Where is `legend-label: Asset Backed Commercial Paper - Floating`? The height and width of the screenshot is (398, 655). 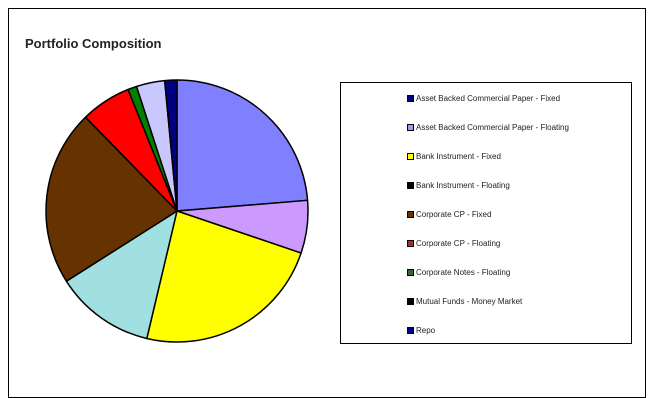 legend-label: Asset Backed Commercial Paper - Floating is located at coordinates (492, 127).